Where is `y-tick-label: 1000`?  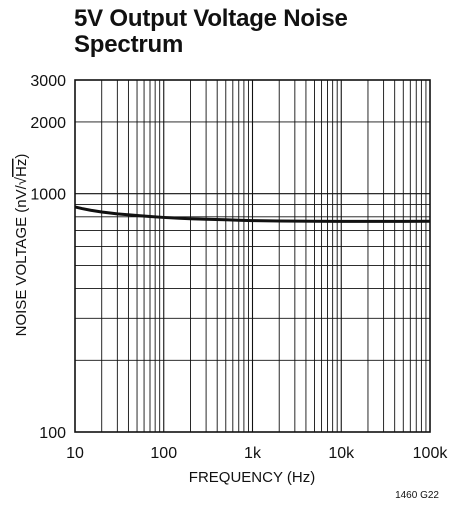 y-tick-label: 1000 is located at coordinates (48, 195).